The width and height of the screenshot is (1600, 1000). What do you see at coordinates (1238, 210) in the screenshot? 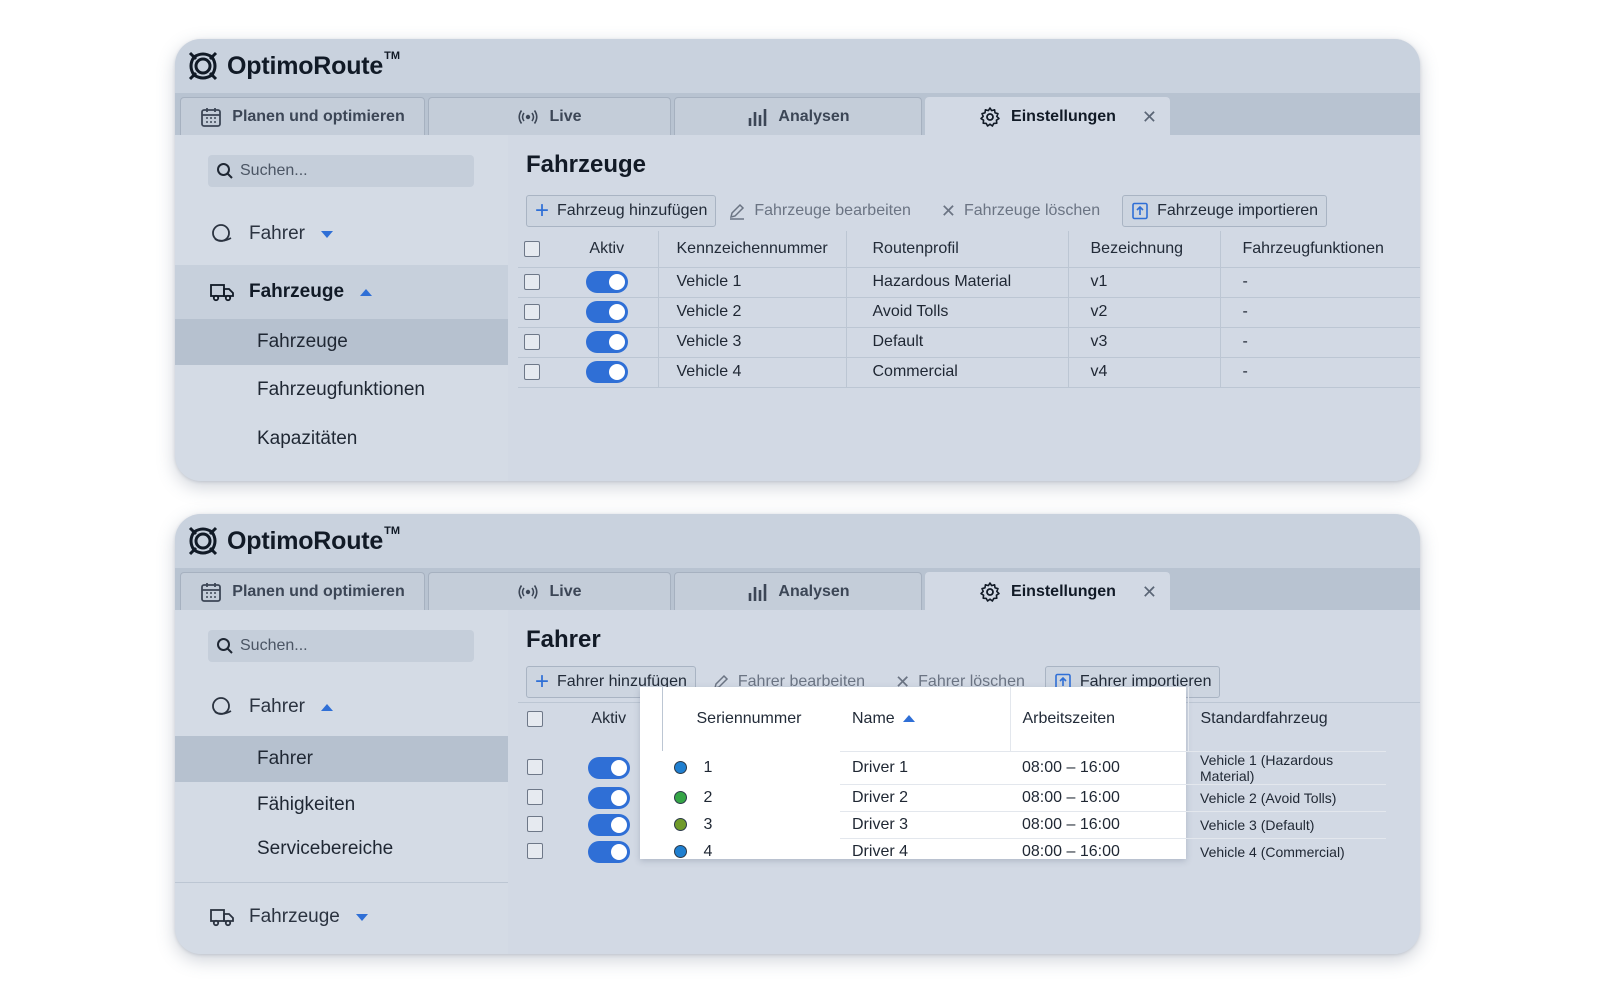
I see `button-label: Fahrzeuge importieren` at bounding box center [1238, 210].